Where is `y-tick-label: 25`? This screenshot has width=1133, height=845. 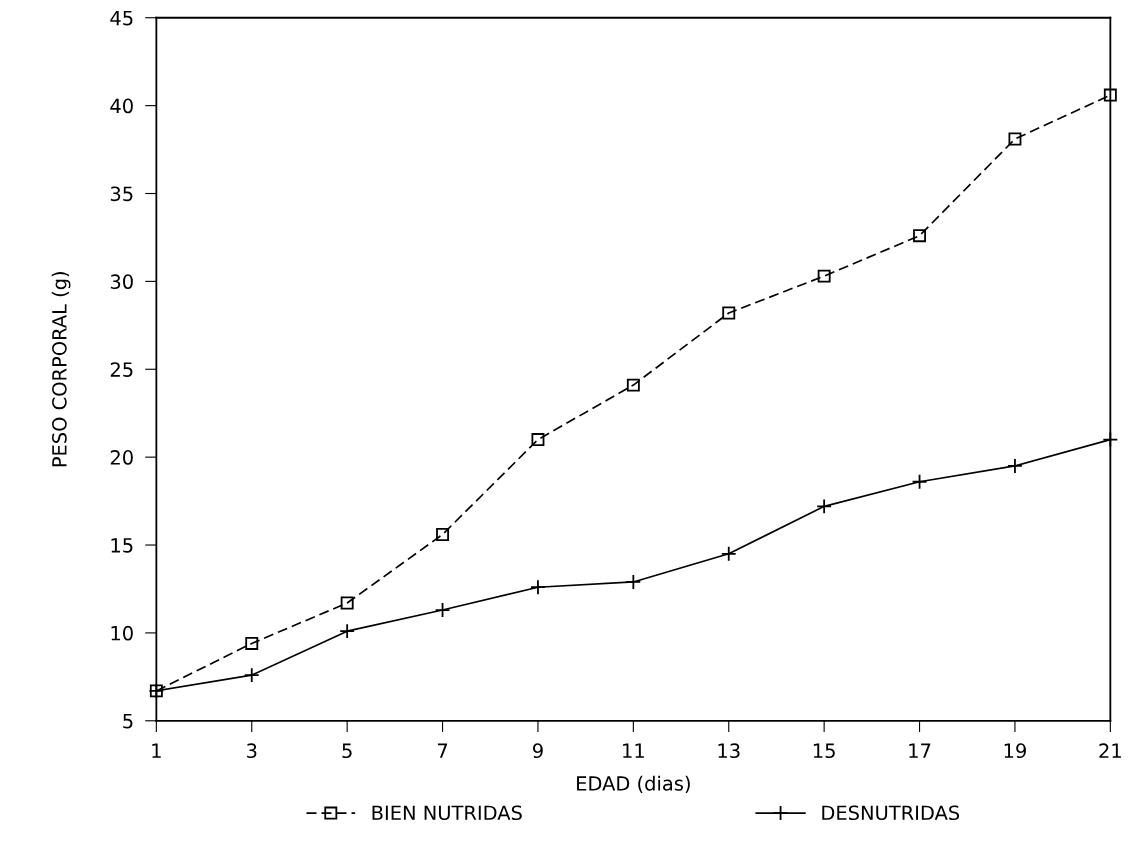
y-tick-label: 25 is located at coordinates (121, 369).